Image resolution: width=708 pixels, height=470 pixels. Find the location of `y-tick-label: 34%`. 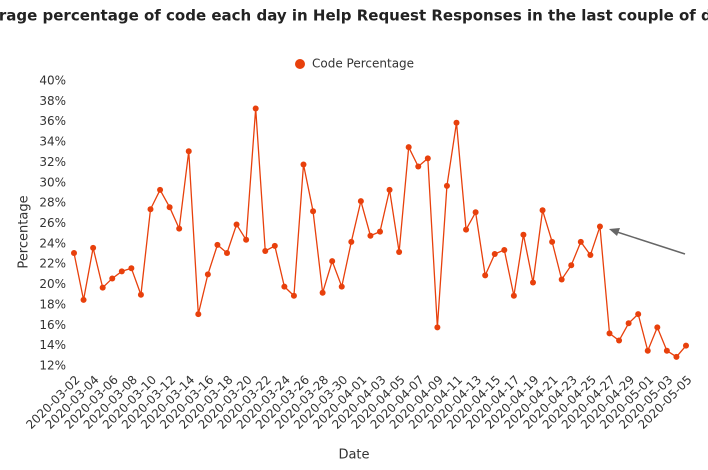

y-tick-label: 34% is located at coordinates (52, 142).